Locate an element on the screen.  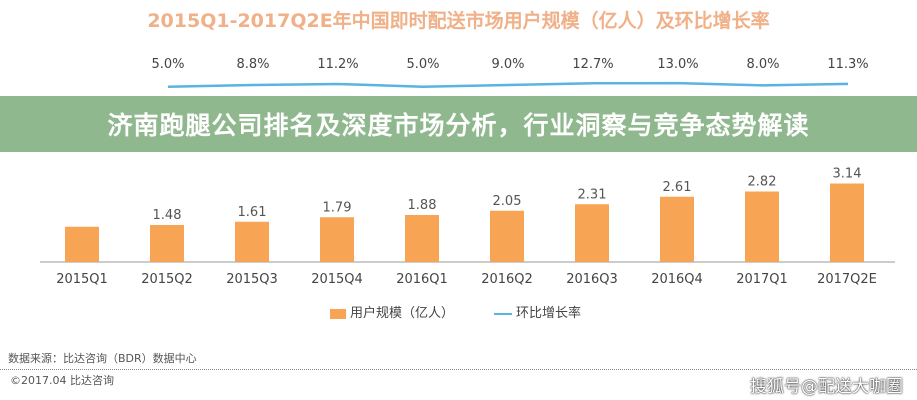
line-label: 8.8% is located at coordinates (252, 64).